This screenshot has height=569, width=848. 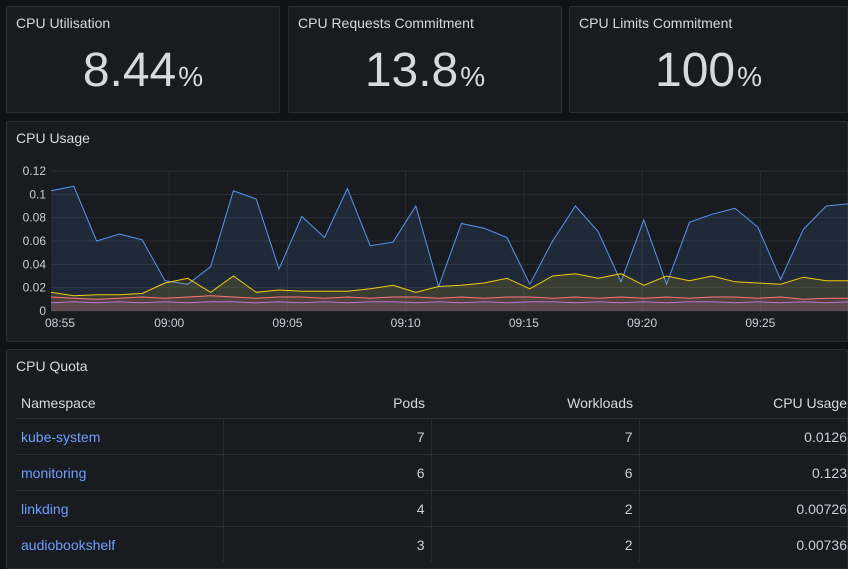 What do you see at coordinates (326, 436) in the screenshot?
I see `pods-cell: 7` at bounding box center [326, 436].